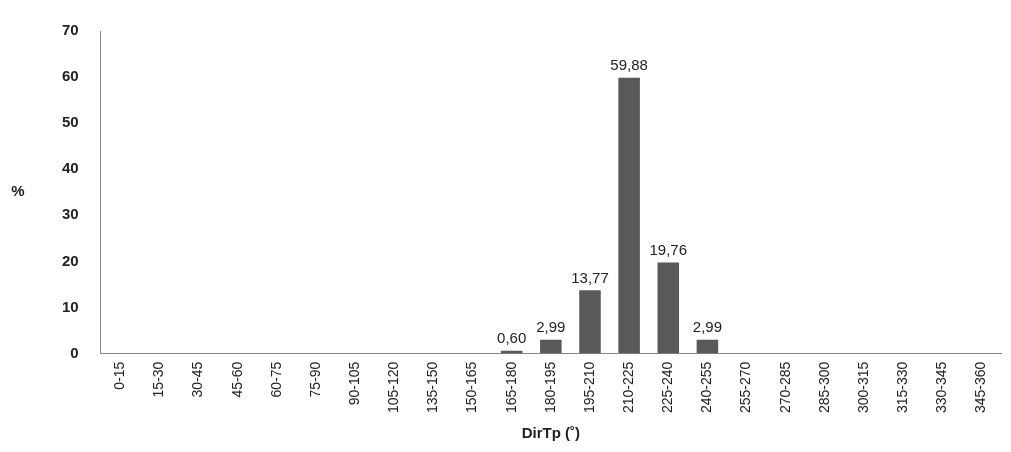  What do you see at coordinates (158, 379) in the screenshot?
I see `x-tick-label: 15-30` at bounding box center [158, 379].